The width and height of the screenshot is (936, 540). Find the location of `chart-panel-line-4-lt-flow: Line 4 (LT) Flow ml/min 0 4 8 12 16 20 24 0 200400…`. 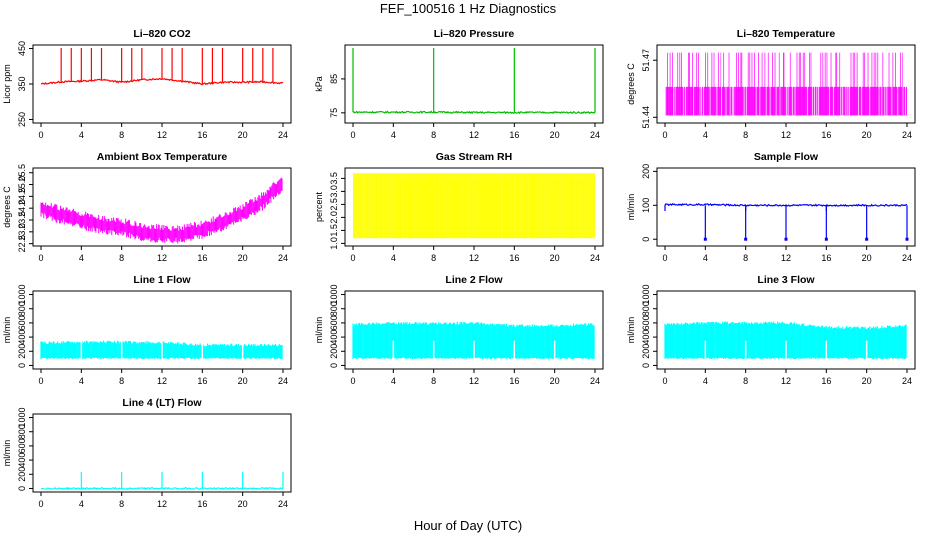

chart-panel-line-4-lt-flow: Line 4 (LT) Flow ml/min 0 4 8 12 16 20 24 0 200400… is located at coordinates (147, 453).